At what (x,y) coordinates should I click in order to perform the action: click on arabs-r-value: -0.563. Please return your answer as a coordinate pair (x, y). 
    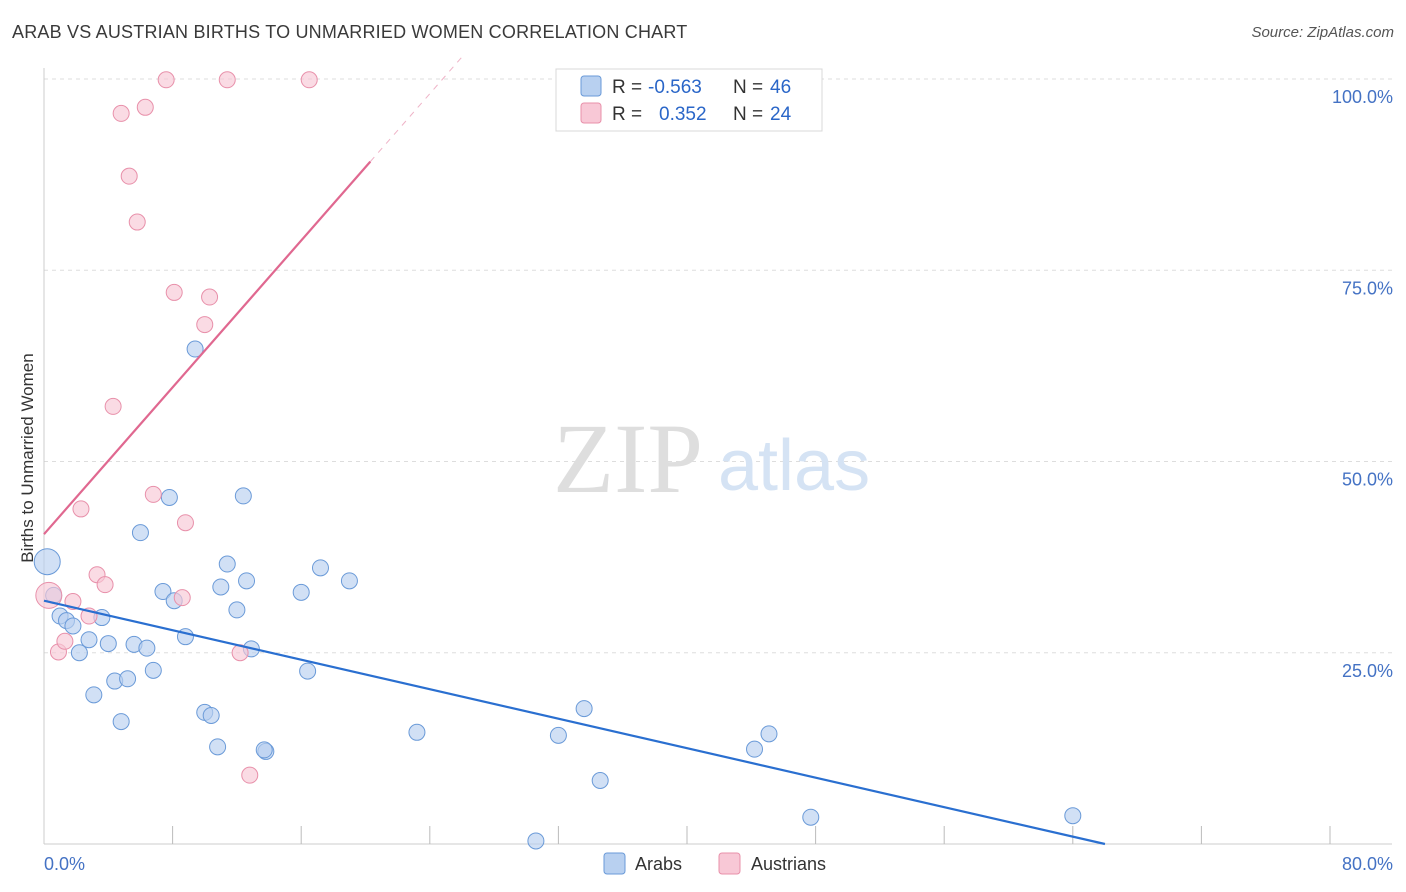
    Looking at the image, I should click on (675, 87).